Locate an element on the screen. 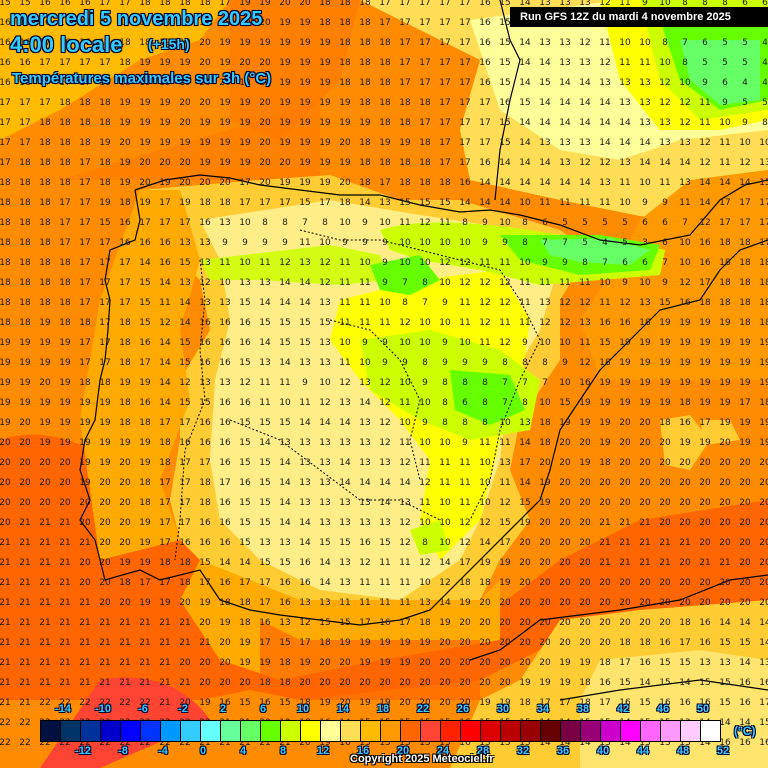 This screenshot has width=768, height=768. grid-value: 7 is located at coordinates (525, 383).